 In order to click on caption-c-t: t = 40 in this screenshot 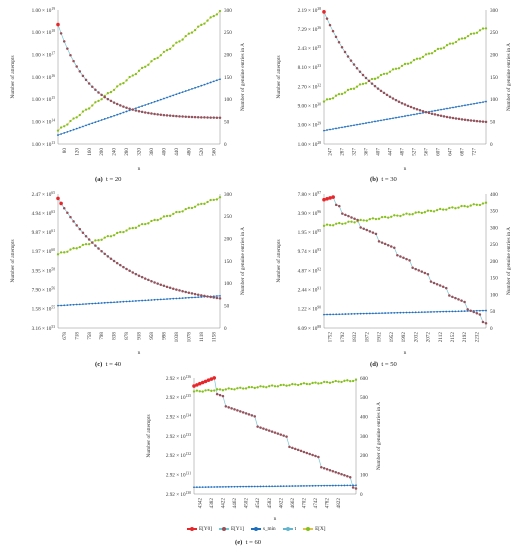, I will do `click(113, 364)`.